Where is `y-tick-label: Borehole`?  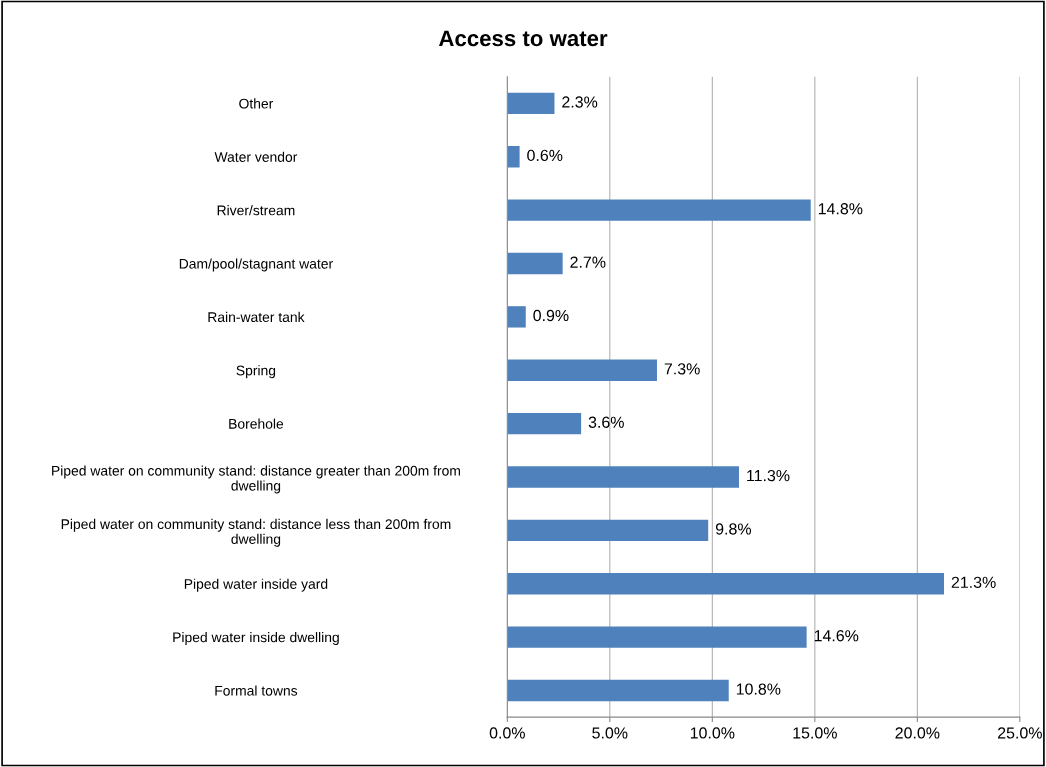 y-tick-label: Borehole is located at coordinates (256, 423).